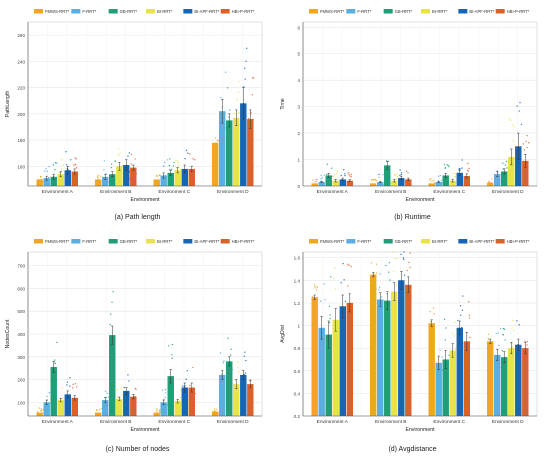 The image size is (550, 460). I want to click on y-tick-label: 1.2, so click(297, 303).